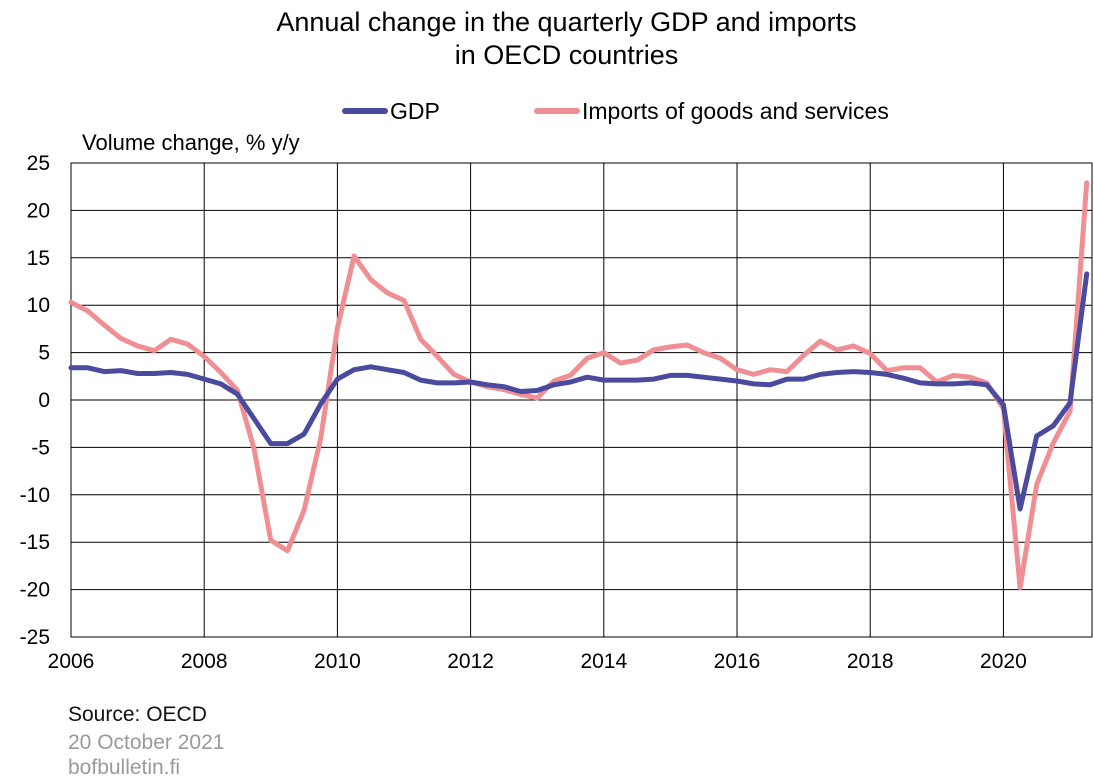 The height and width of the screenshot is (780, 1094). I want to click on y-tick-label: 10, so click(38, 305).